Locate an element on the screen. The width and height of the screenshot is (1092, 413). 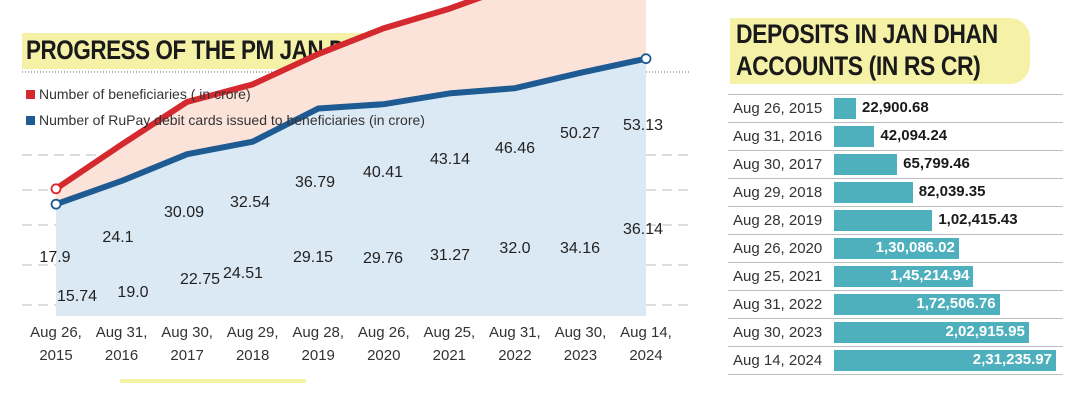
deposit-row: Aug 28, 2019 1,02,415.43 is located at coordinates (895, 221).